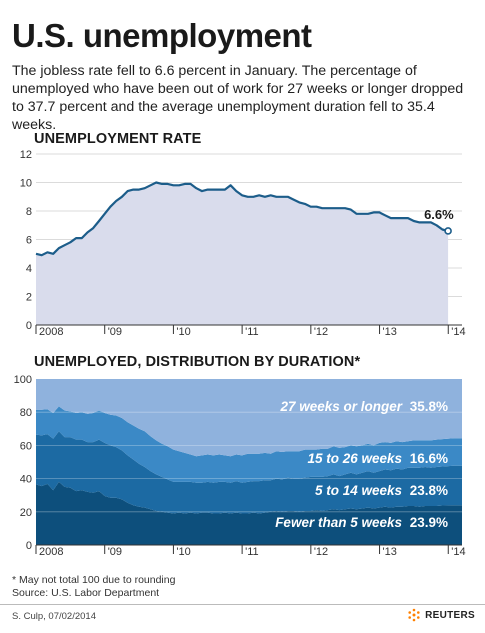 The width and height of the screenshot is (485, 633). I want to click on band-15-to-26-weeks, so click(249, 444).